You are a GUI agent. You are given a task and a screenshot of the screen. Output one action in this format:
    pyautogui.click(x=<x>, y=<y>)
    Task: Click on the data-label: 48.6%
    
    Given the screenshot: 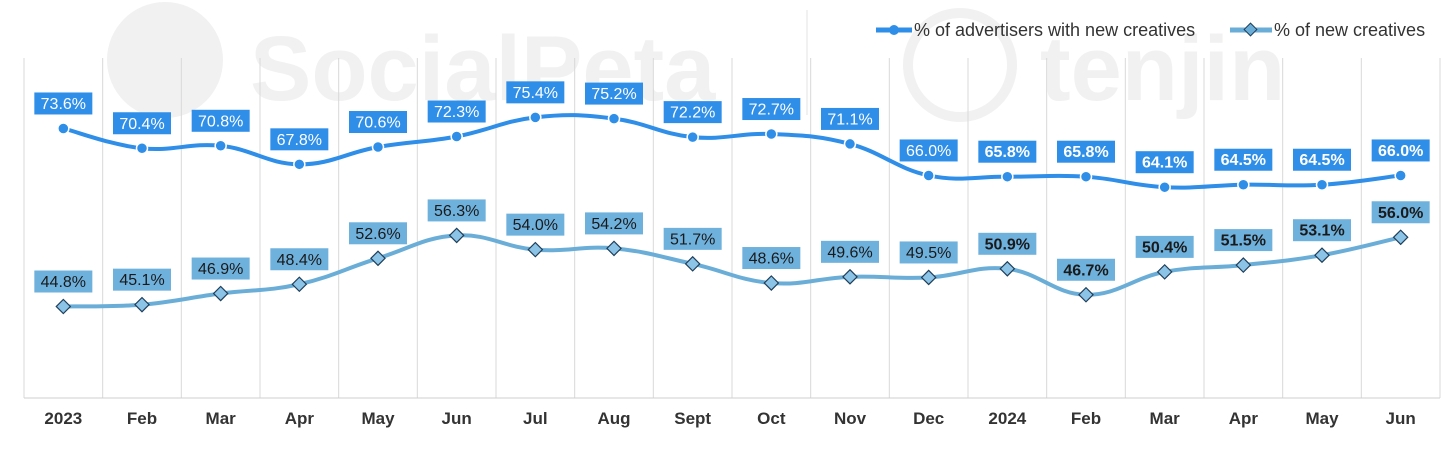 What is the action you would take?
    pyautogui.click(x=771, y=258)
    